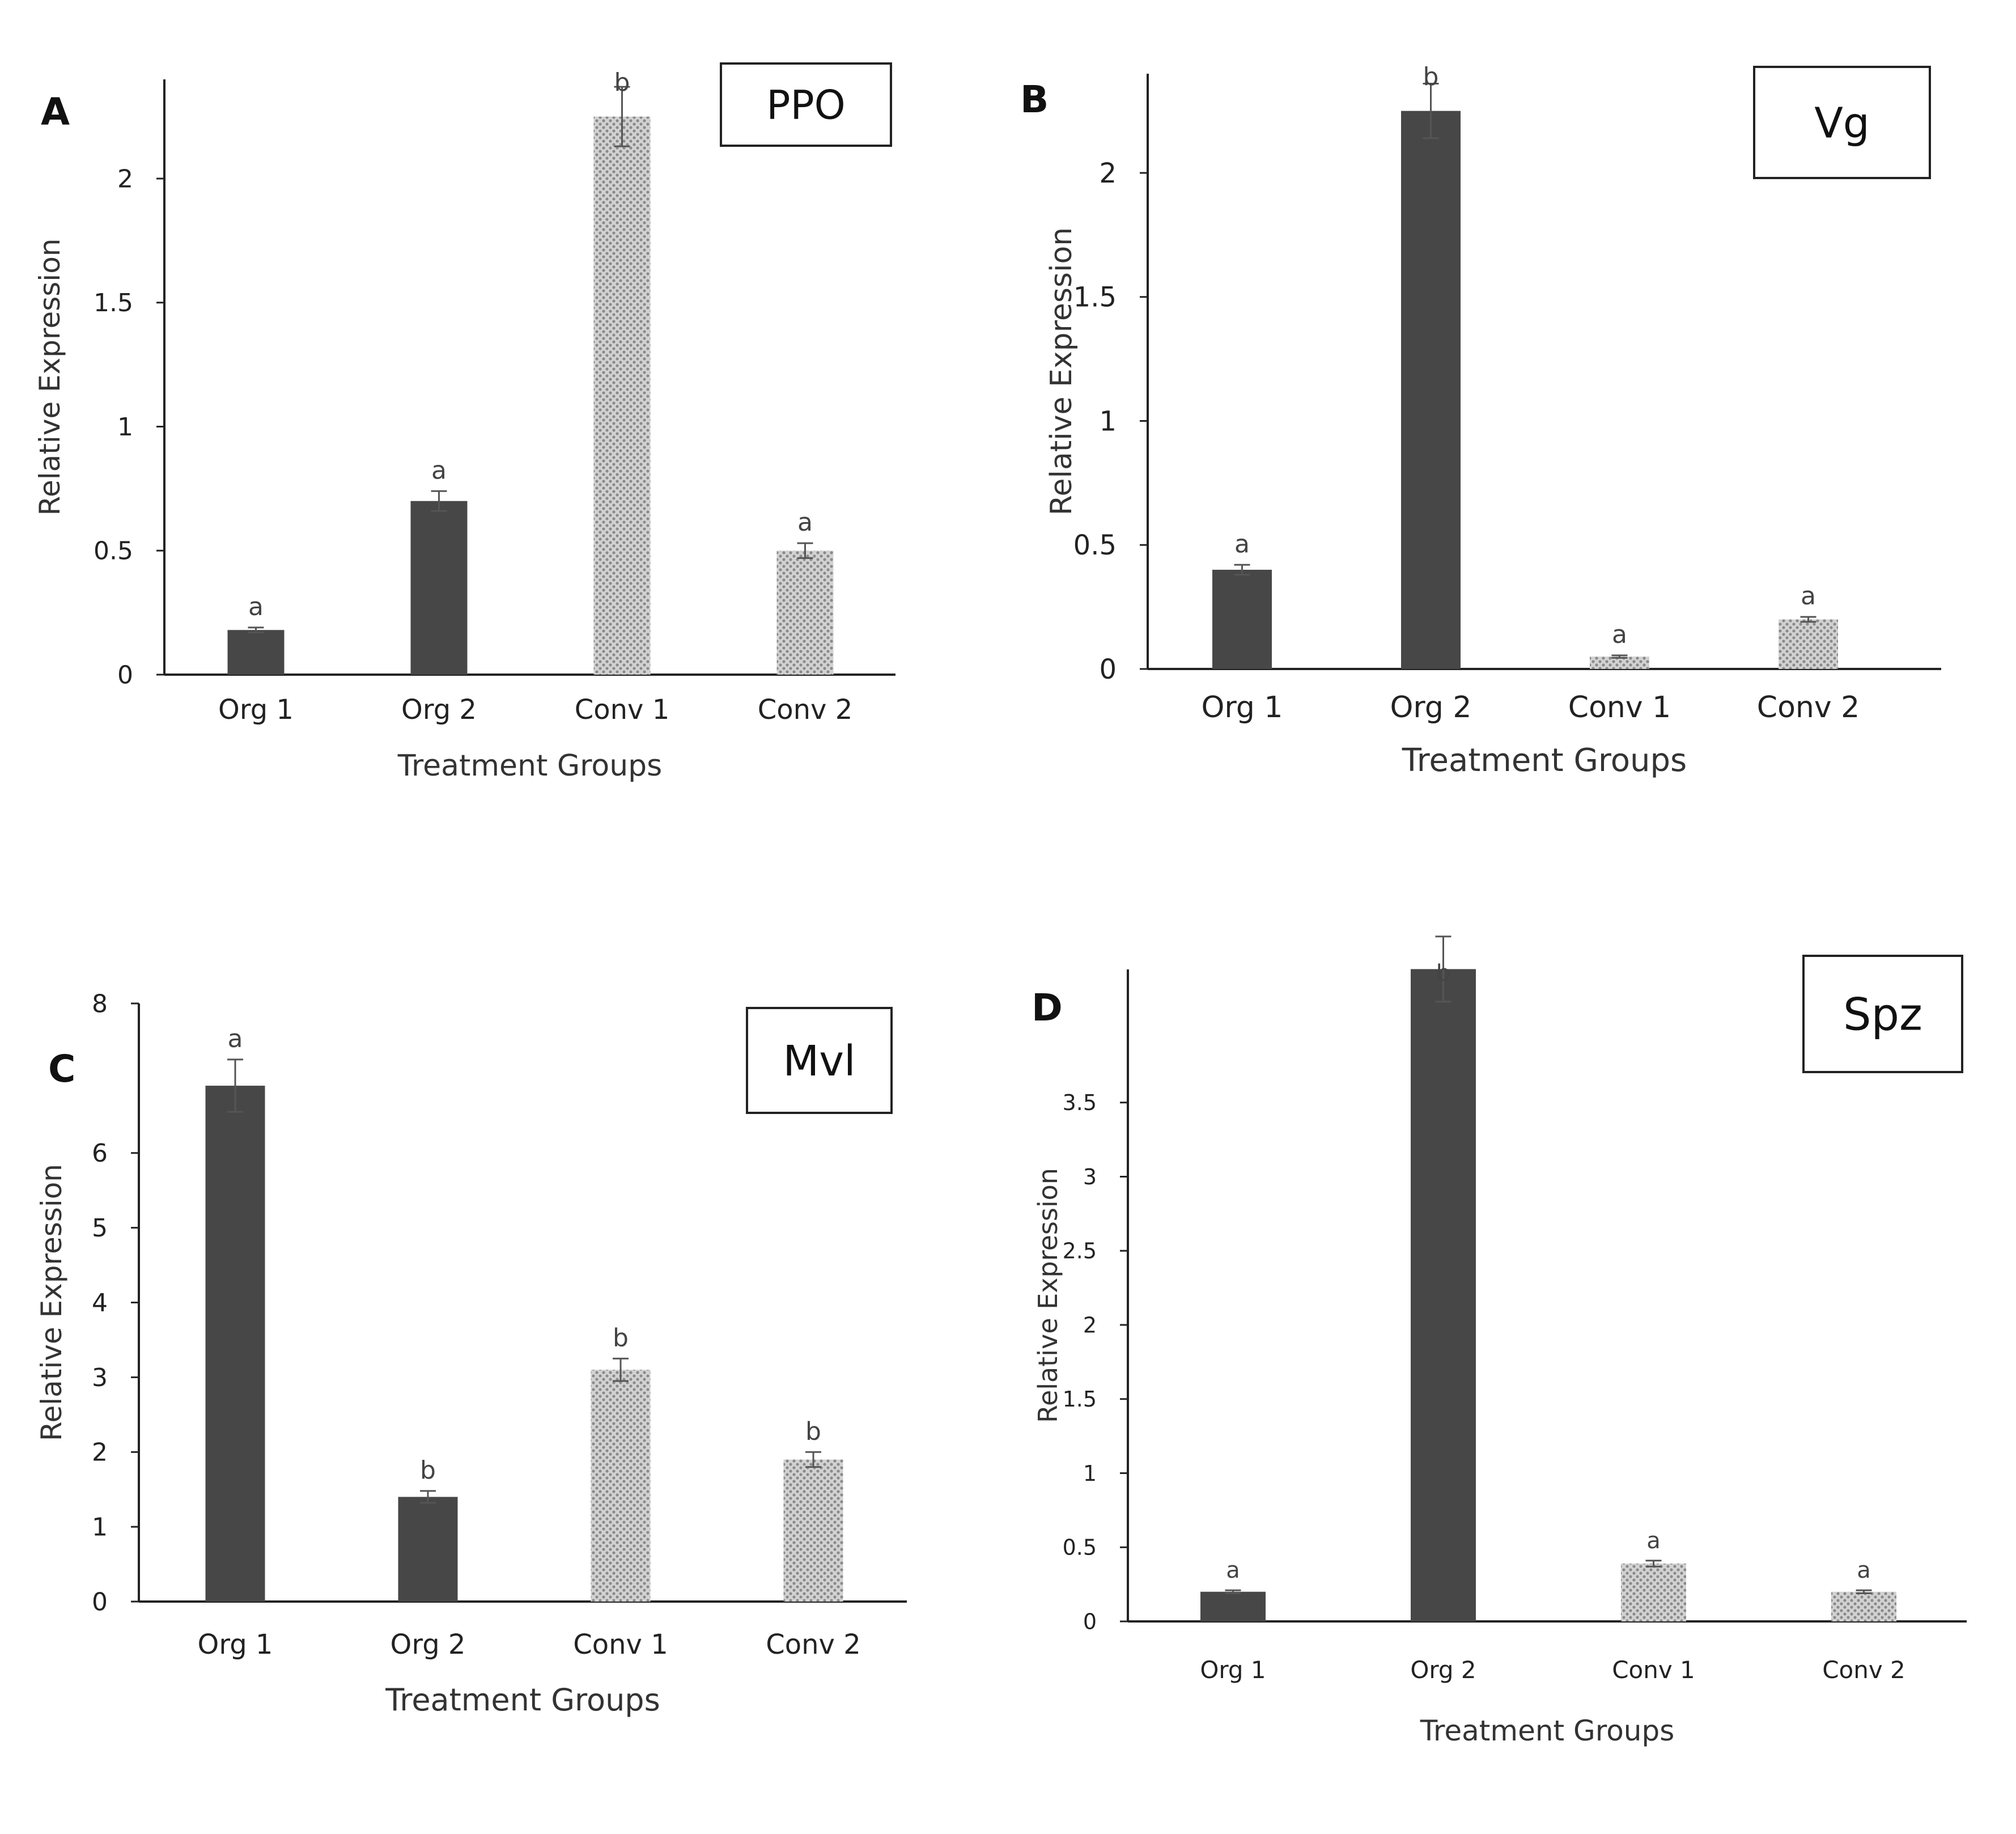 This screenshot has height=1834, width=2016. What do you see at coordinates (56, 112) in the screenshot?
I see `panel-label: A` at bounding box center [56, 112].